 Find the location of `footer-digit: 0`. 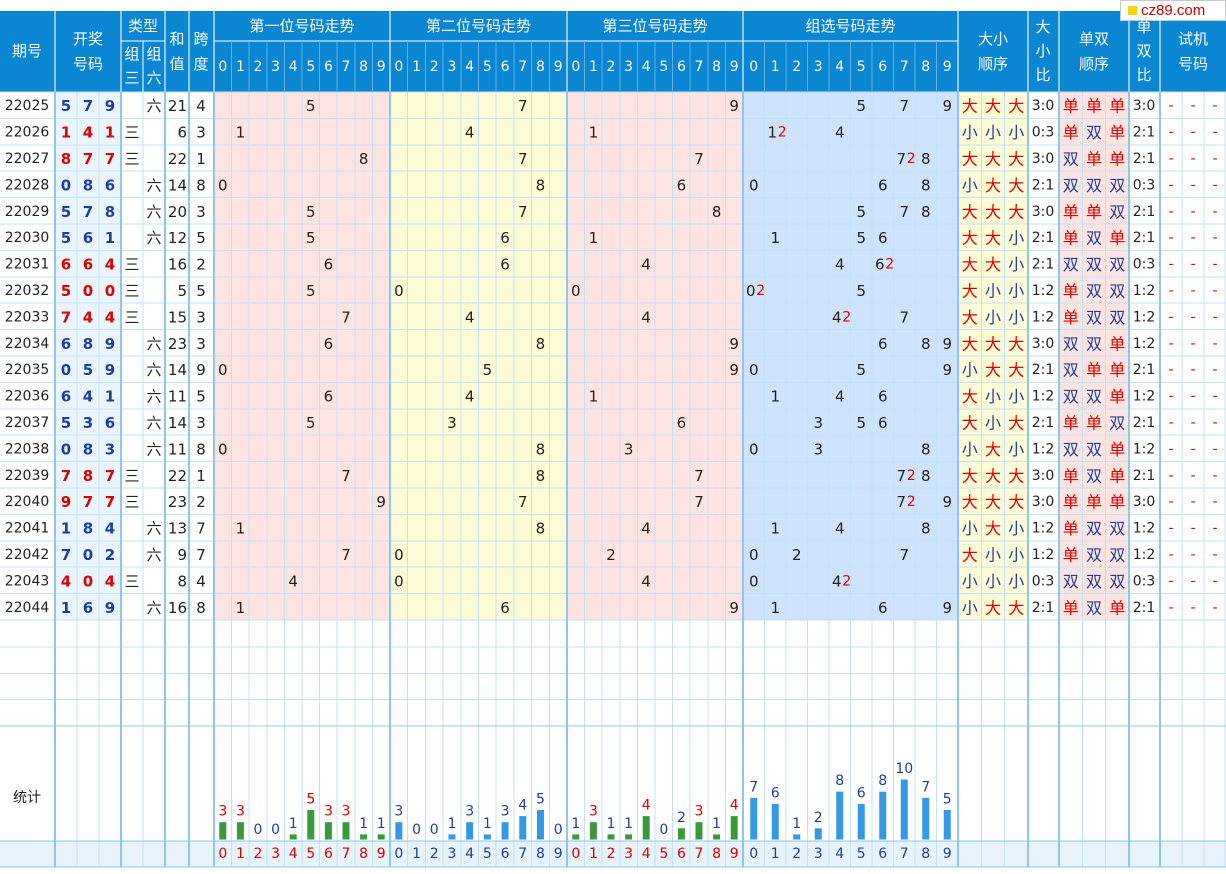

footer-digit: 0 is located at coordinates (398, 854).